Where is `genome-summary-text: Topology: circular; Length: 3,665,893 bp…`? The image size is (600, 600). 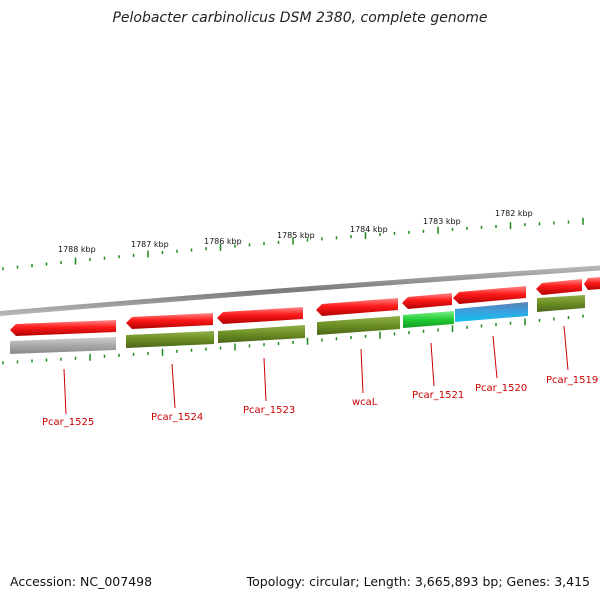
genome-summary-text: Topology: circular; Length: 3,665,893 bp… is located at coordinates (418, 581).